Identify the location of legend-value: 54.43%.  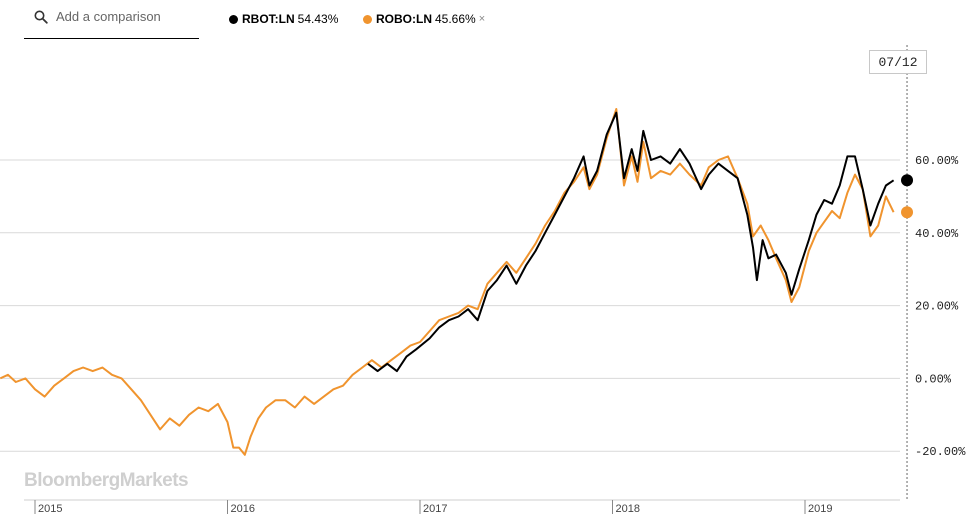
(318, 19).